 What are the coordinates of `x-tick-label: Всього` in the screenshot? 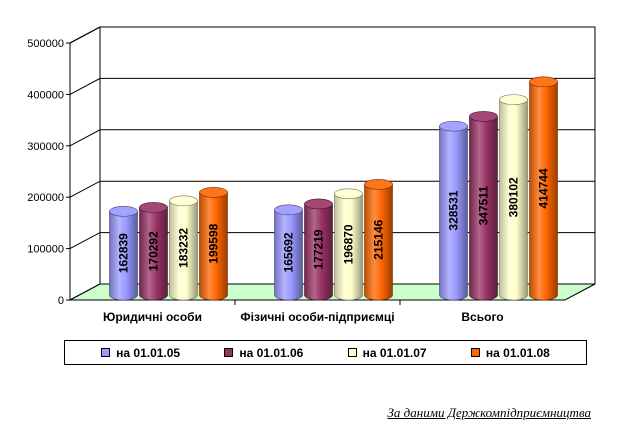 It's located at (482, 317).